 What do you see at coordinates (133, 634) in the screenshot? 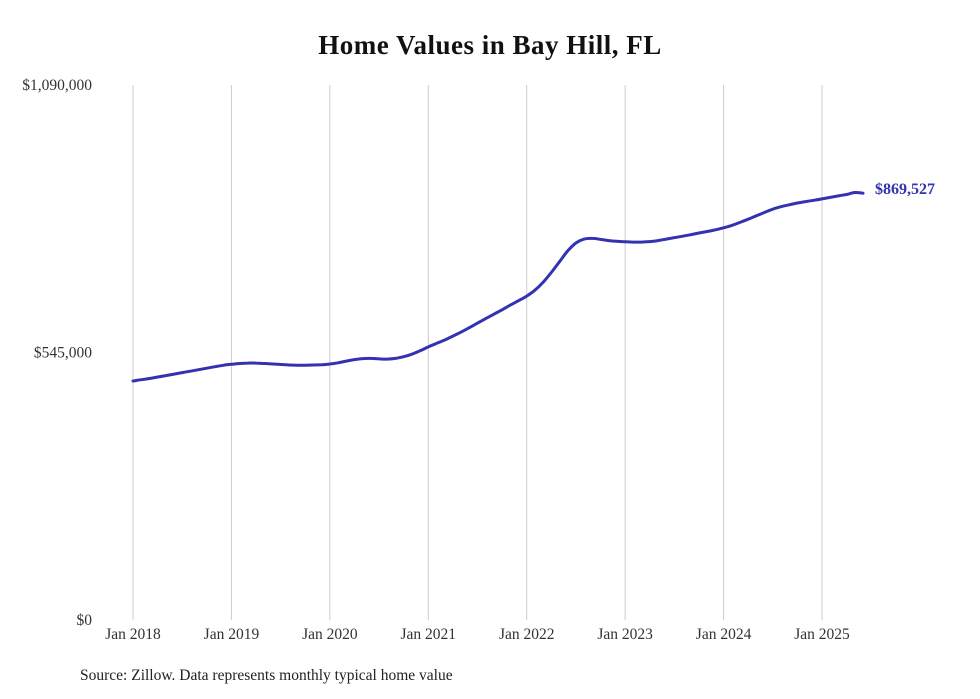
I see `x-axis-tick-label: Jan 2018` at bounding box center [133, 634].